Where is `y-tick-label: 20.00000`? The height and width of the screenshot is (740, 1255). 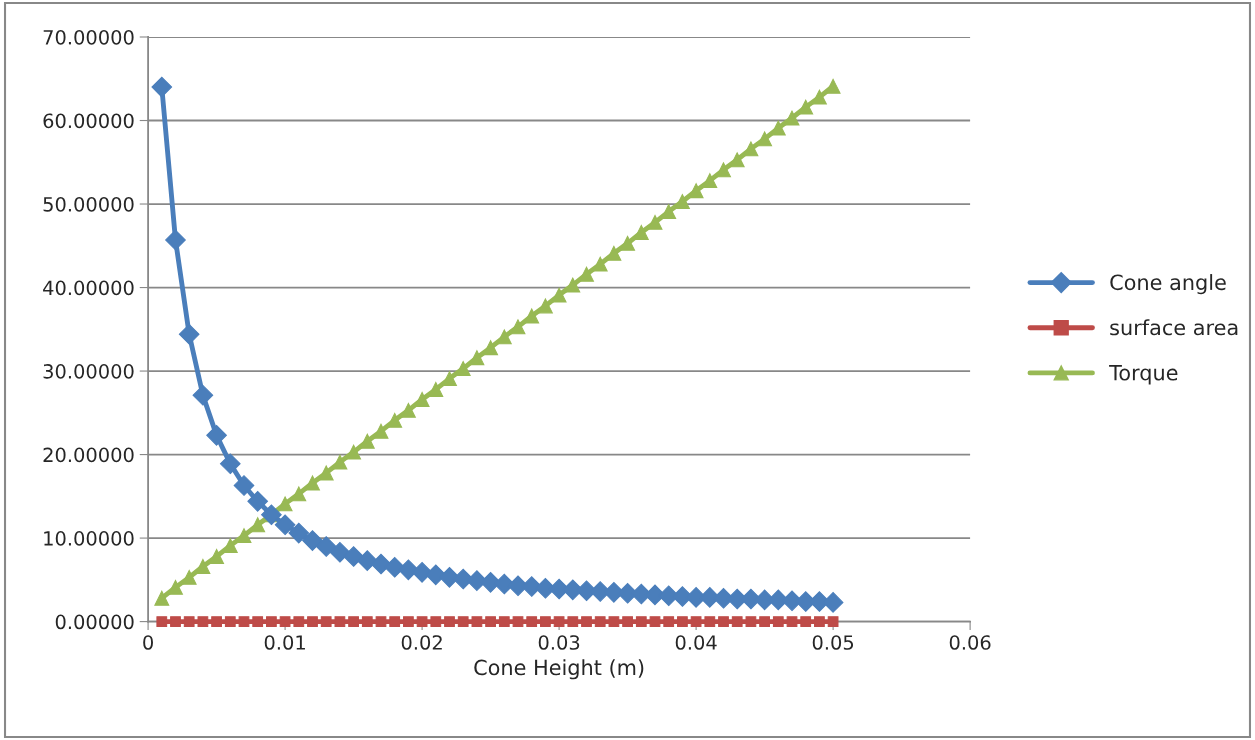
y-tick-label: 20.00000 is located at coordinates (88, 455).